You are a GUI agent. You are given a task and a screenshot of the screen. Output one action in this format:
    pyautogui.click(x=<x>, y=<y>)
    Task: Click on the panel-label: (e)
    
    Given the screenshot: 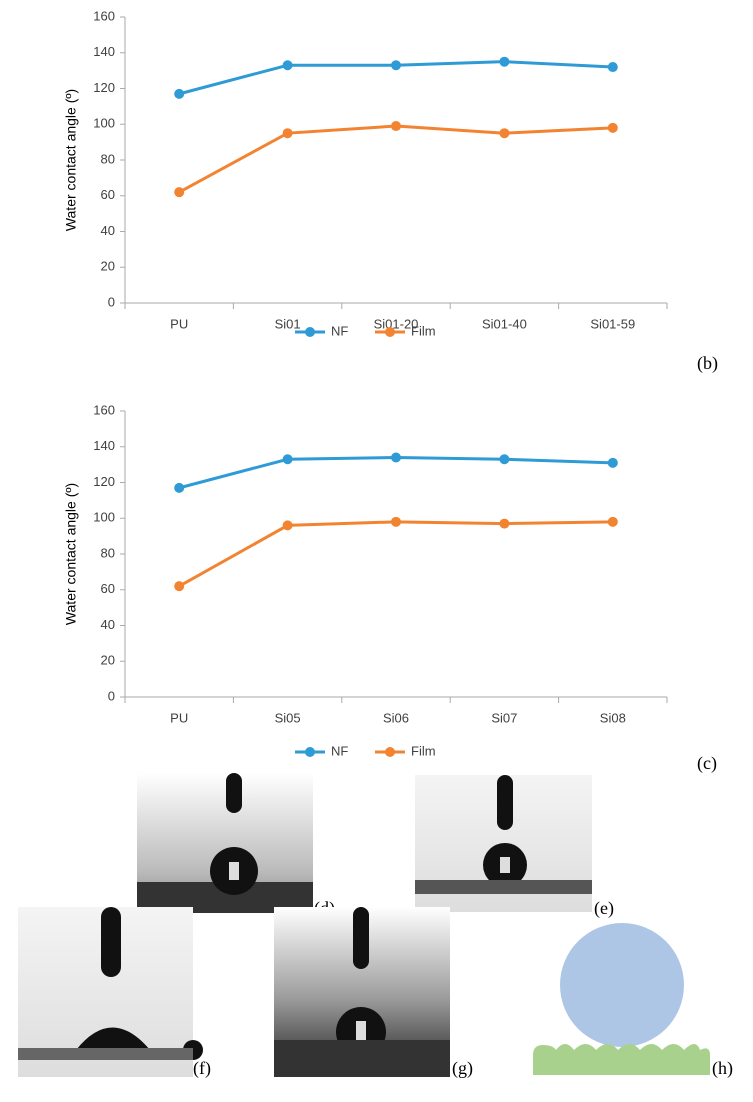 What is the action you would take?
    pyautogui.click(x=604, y=908)
    